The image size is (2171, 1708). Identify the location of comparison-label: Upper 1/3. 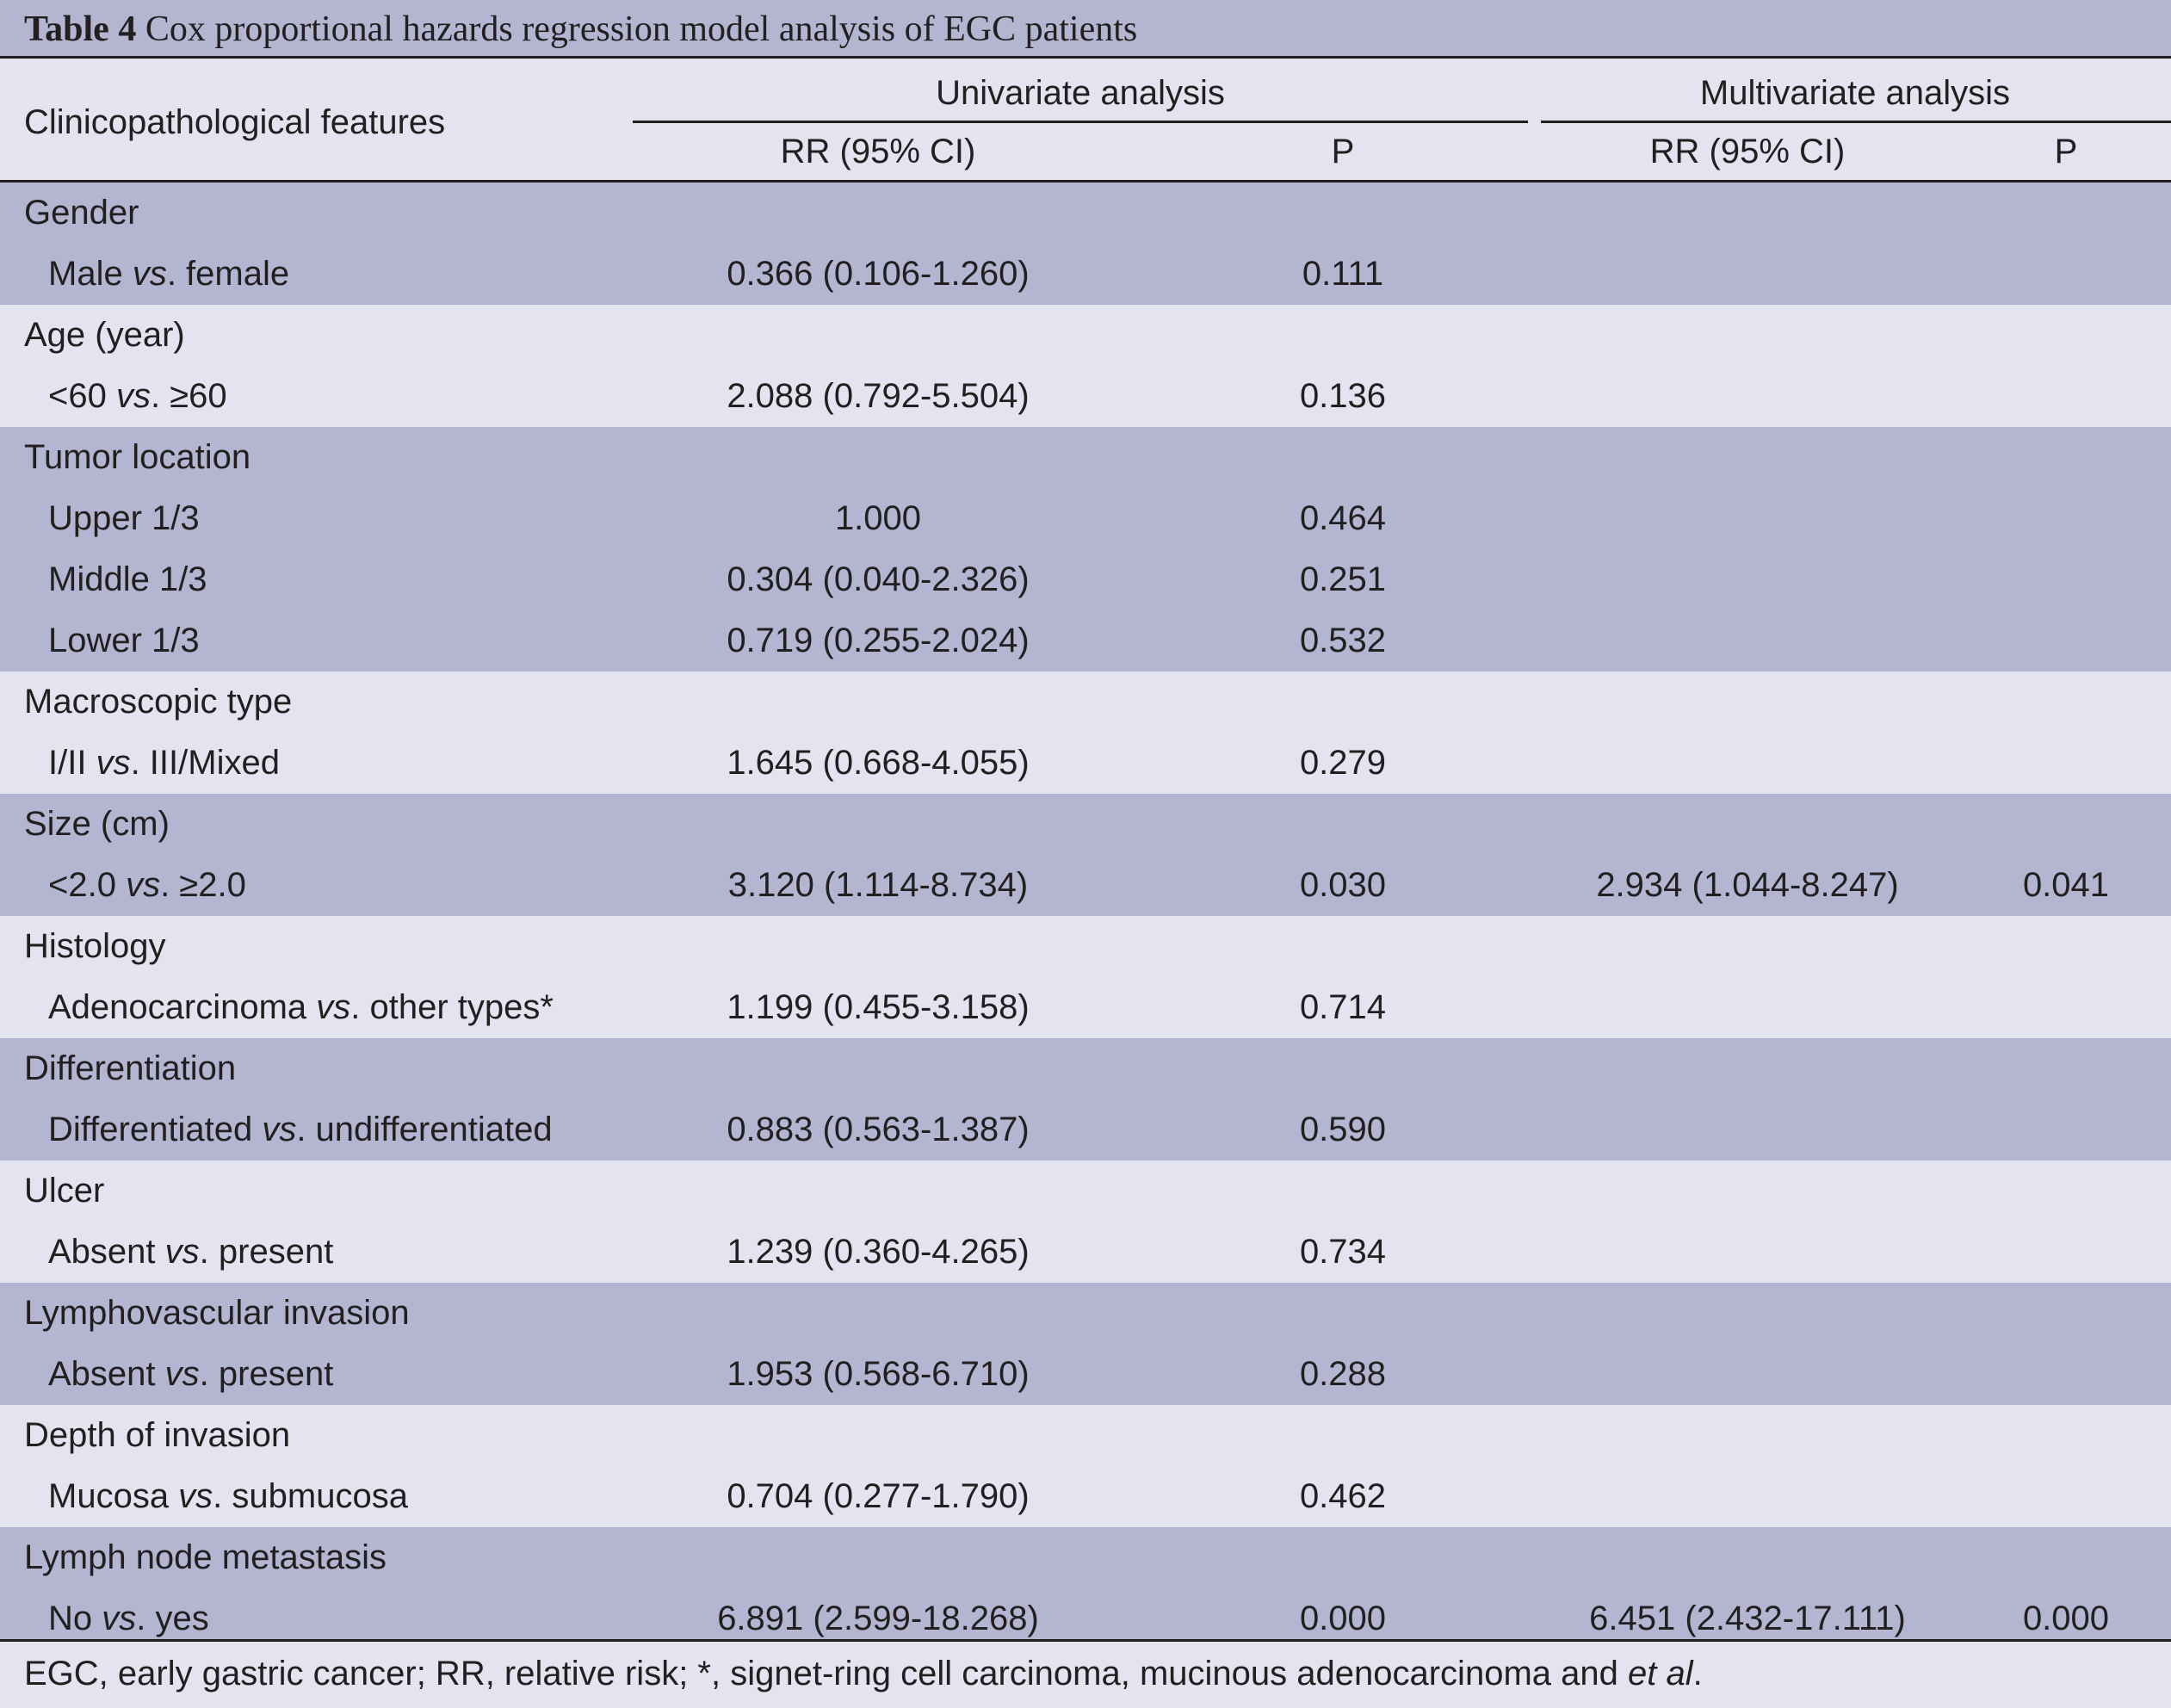
(124, 518).